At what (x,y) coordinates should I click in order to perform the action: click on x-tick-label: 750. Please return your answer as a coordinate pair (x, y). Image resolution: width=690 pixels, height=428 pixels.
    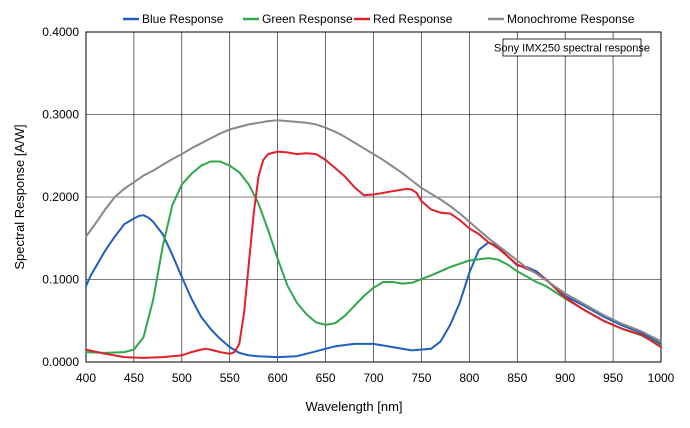
    Looking at the image, I should click on (421, 378).